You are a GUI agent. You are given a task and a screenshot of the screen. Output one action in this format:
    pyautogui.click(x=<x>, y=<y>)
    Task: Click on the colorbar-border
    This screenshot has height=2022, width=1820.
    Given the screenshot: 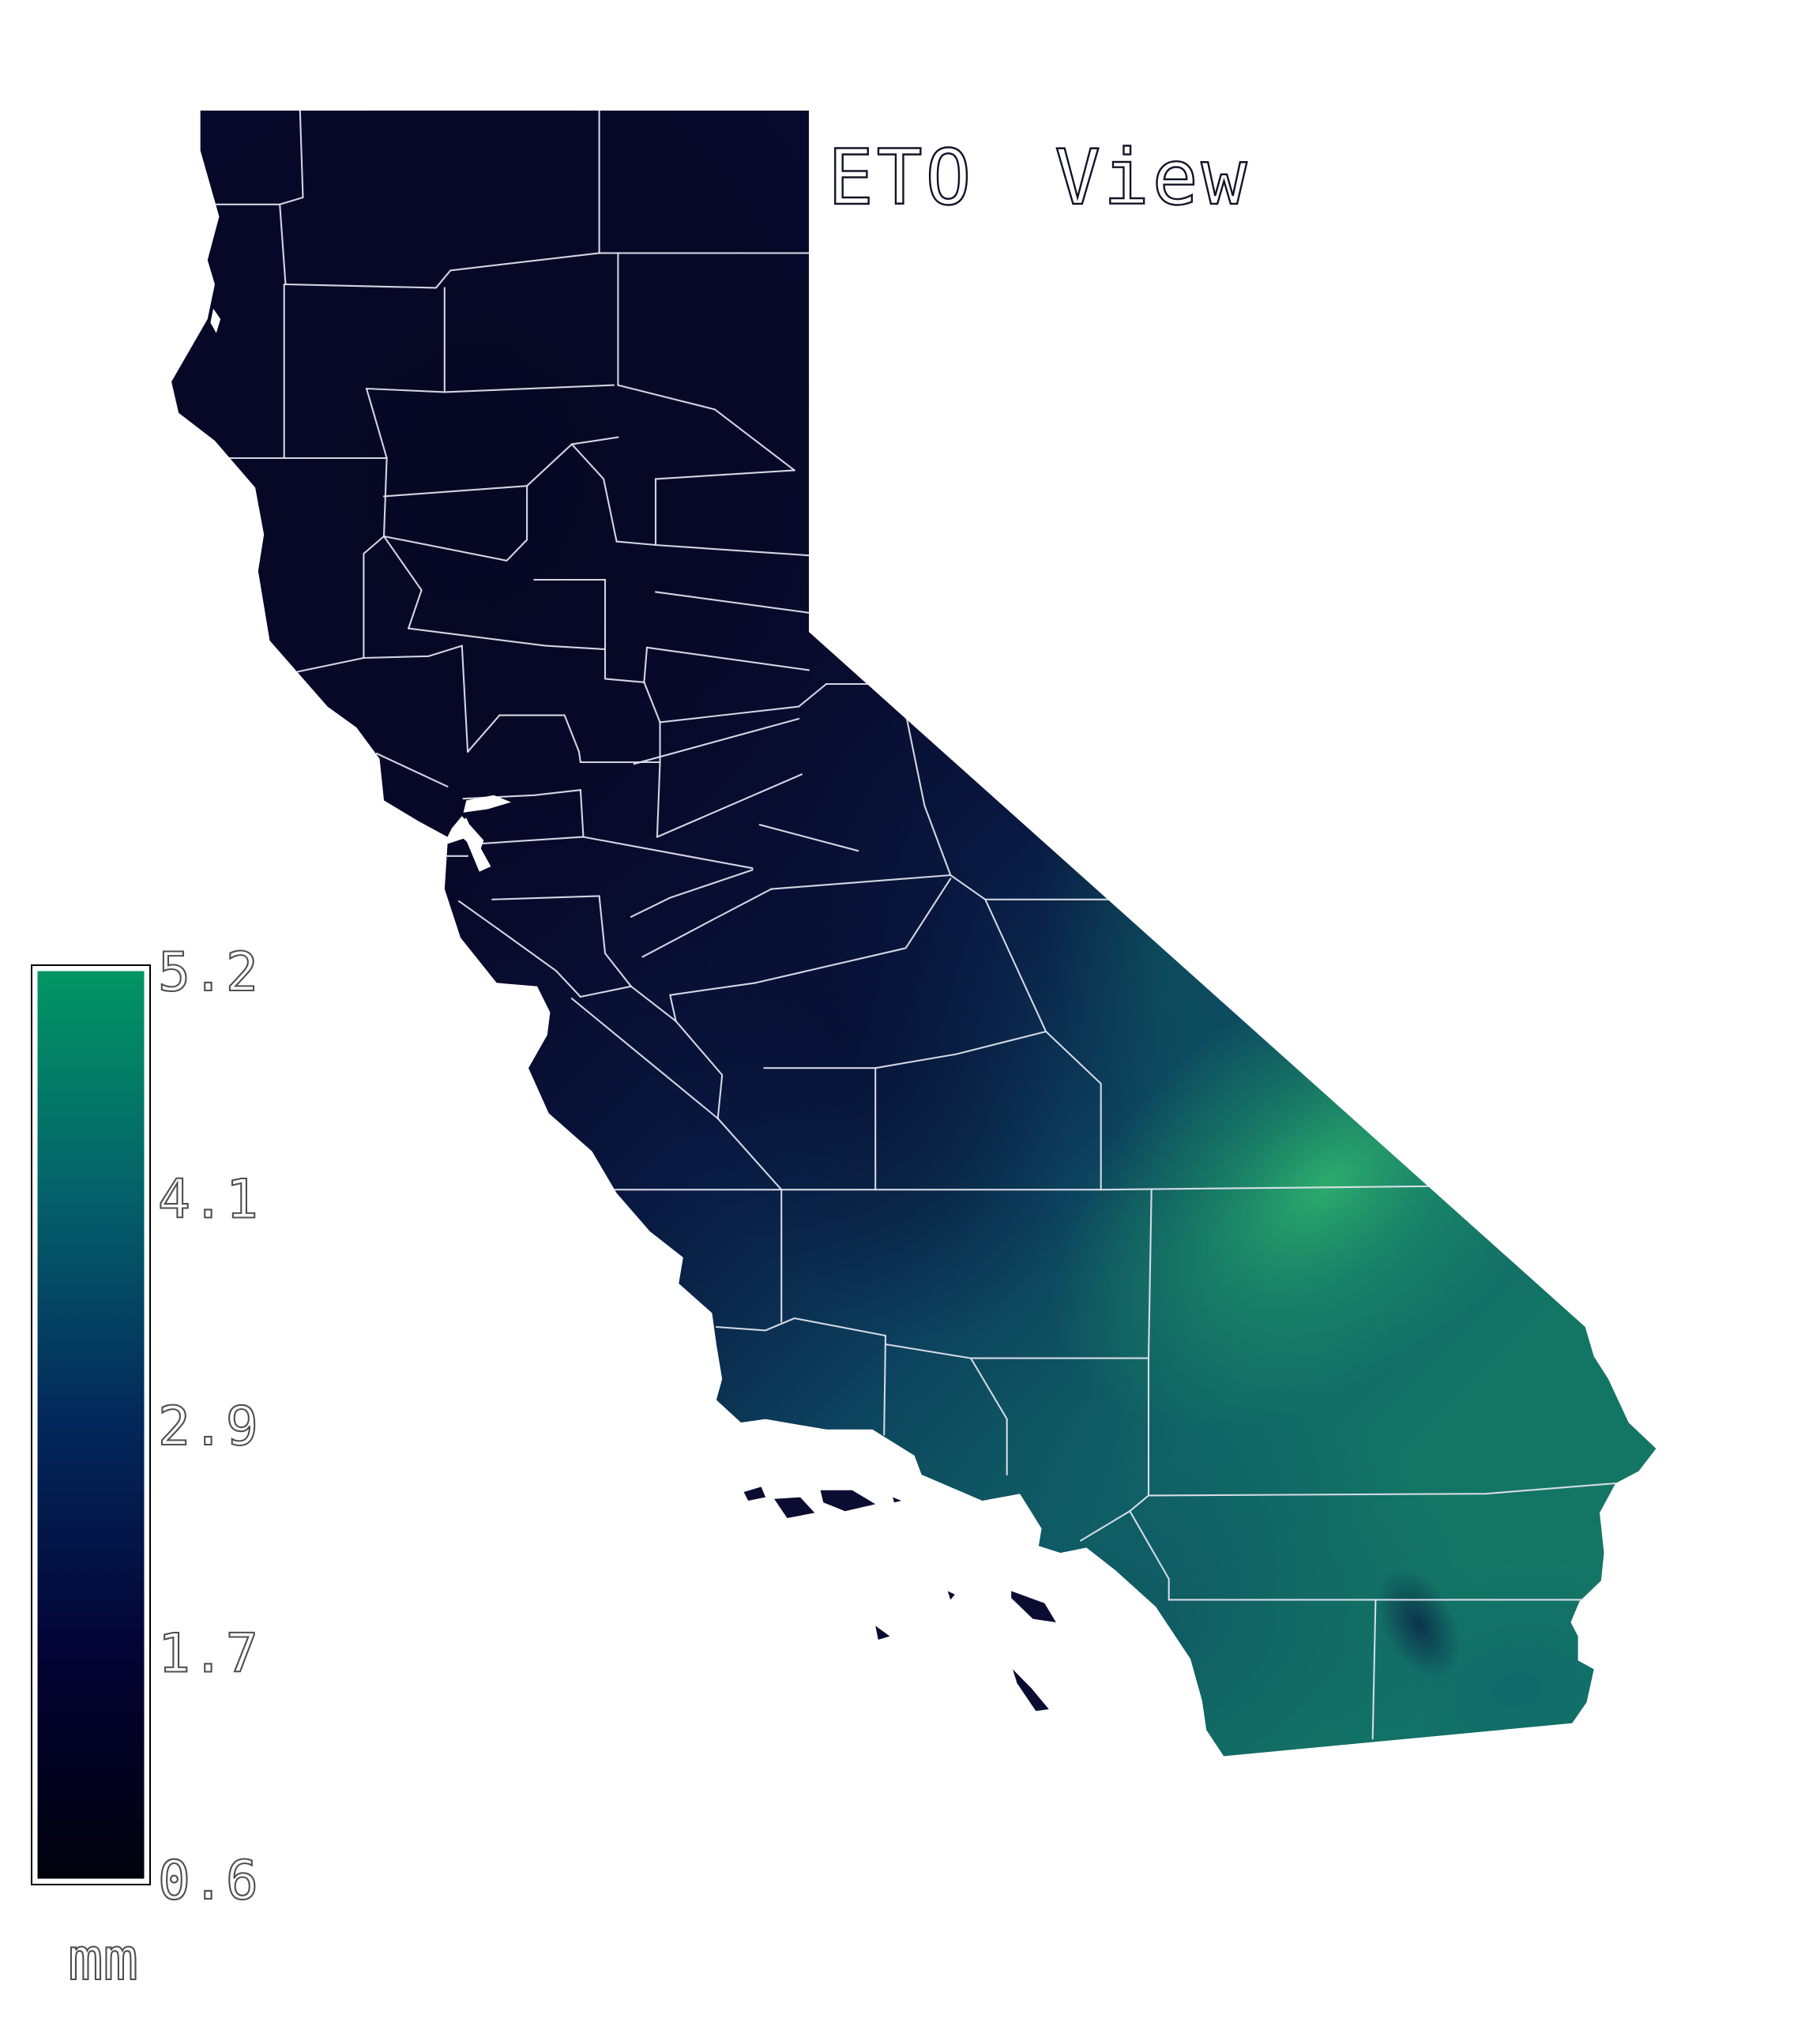 What is the action you would take?
    pyautogui.click(x=91, y=1424)
    